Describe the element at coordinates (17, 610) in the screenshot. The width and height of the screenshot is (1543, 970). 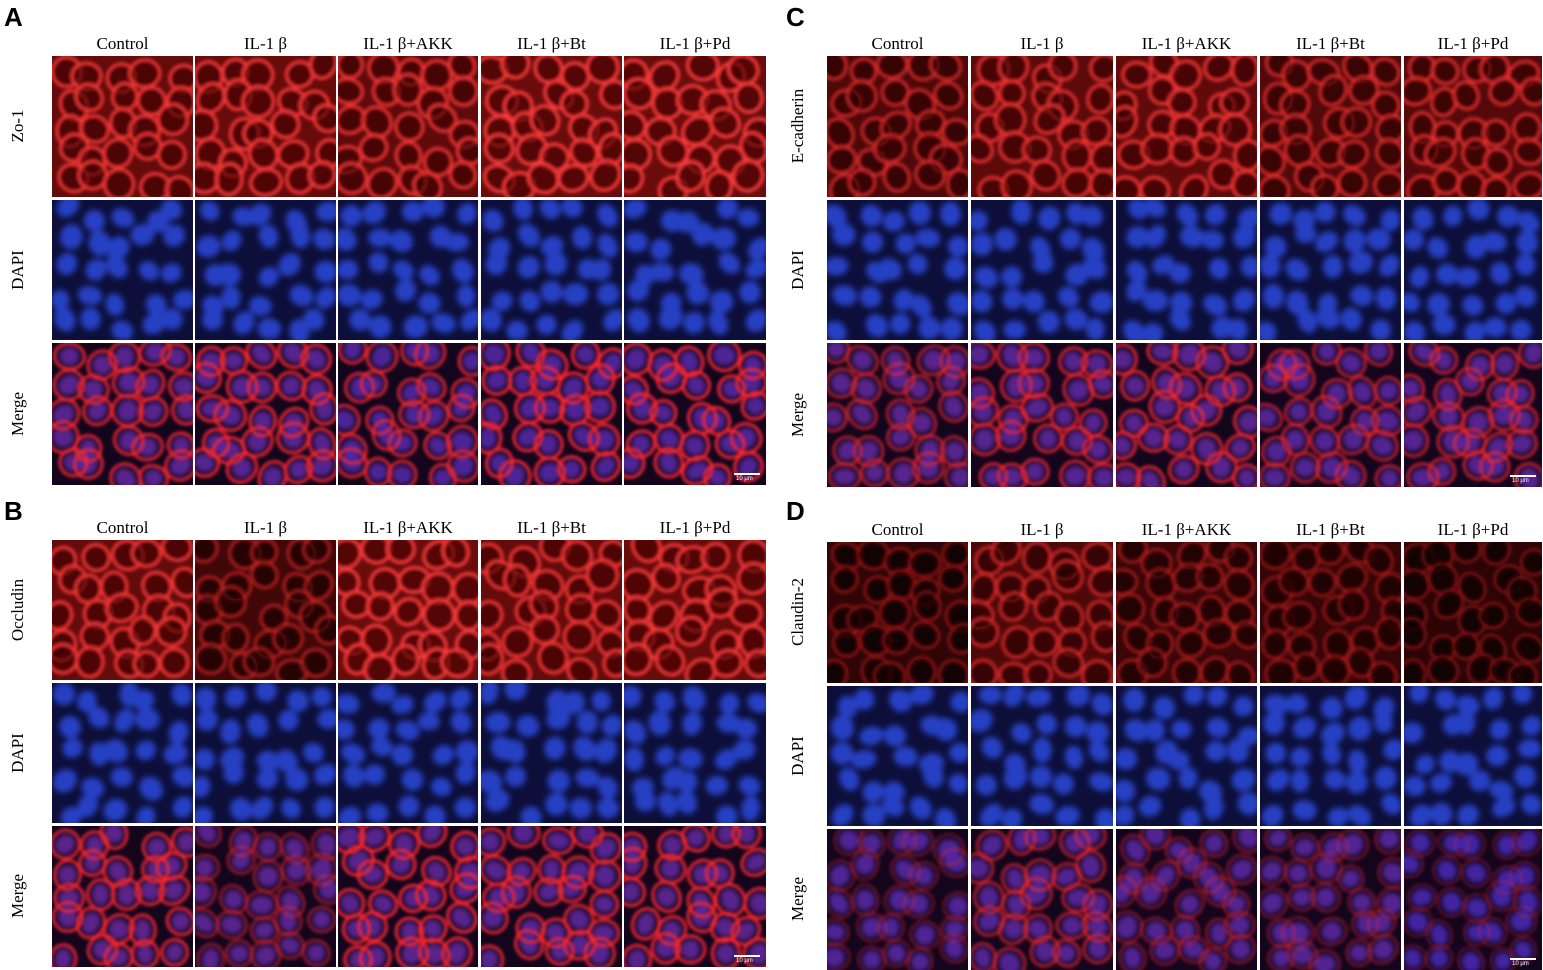
I see `row-label: Occludin` at that location.